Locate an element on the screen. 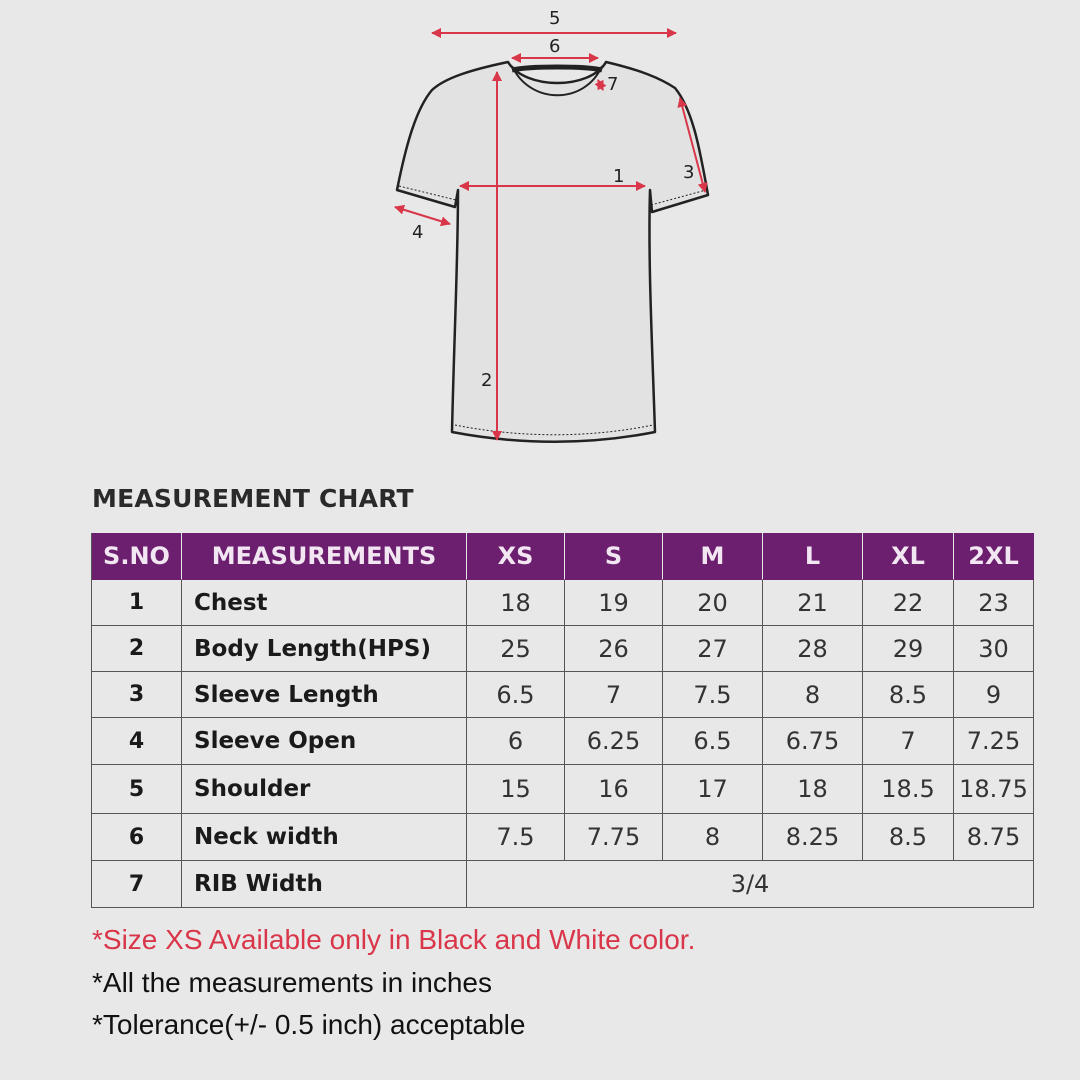  value-cell: 23 is located at coordinates (994, 603).